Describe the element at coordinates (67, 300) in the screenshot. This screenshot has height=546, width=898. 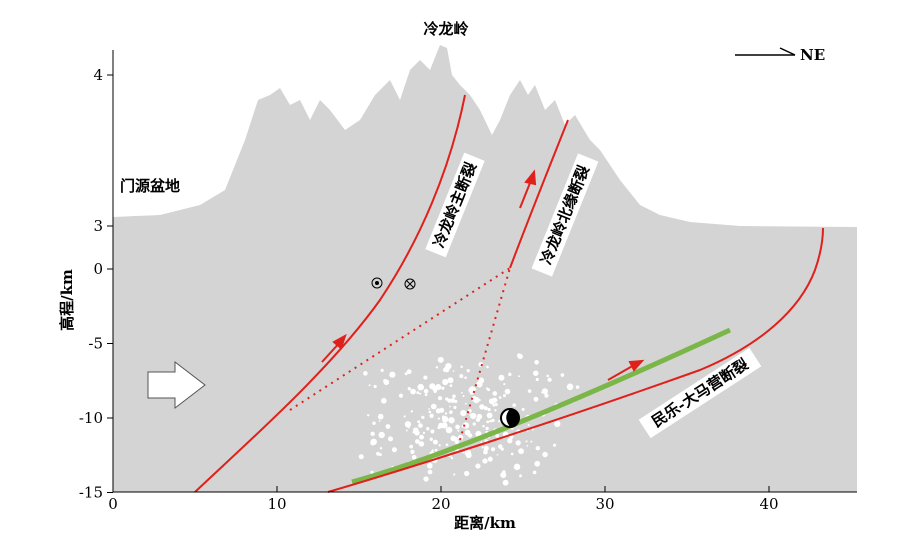
I see `y-axis-label: 高程/km` at that location.